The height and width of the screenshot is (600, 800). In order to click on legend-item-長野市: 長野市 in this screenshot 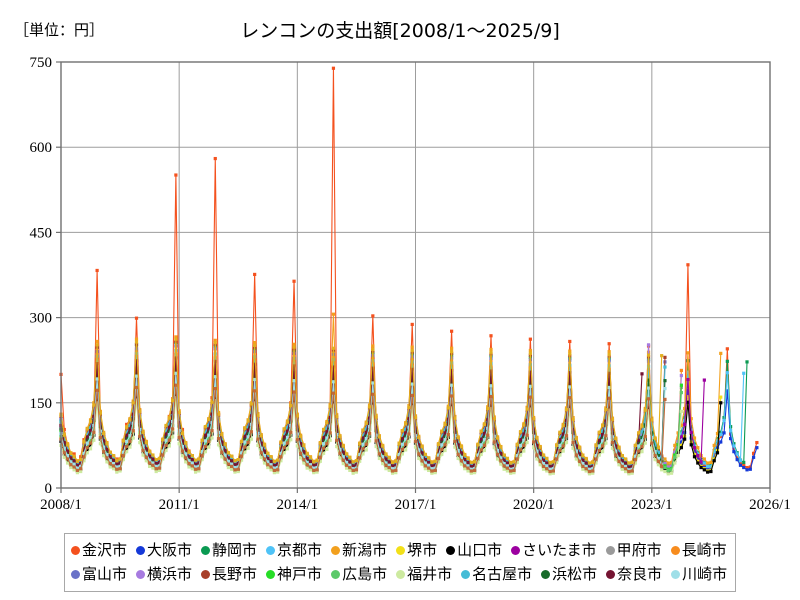, I will do `click(229, 573)`.